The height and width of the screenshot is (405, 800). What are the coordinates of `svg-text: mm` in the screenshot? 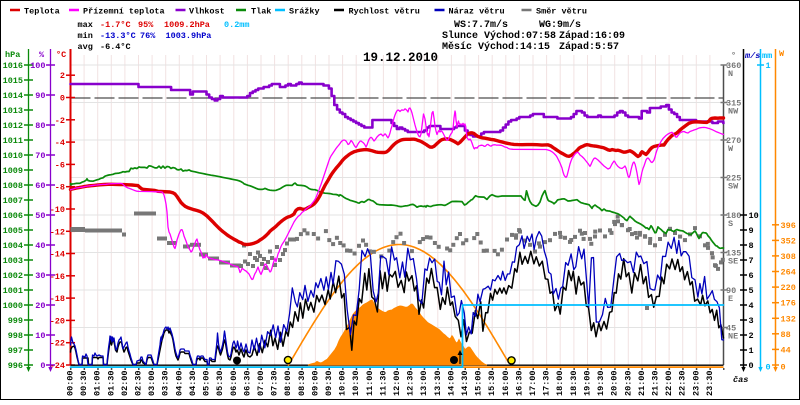 It's located at (767, 56).